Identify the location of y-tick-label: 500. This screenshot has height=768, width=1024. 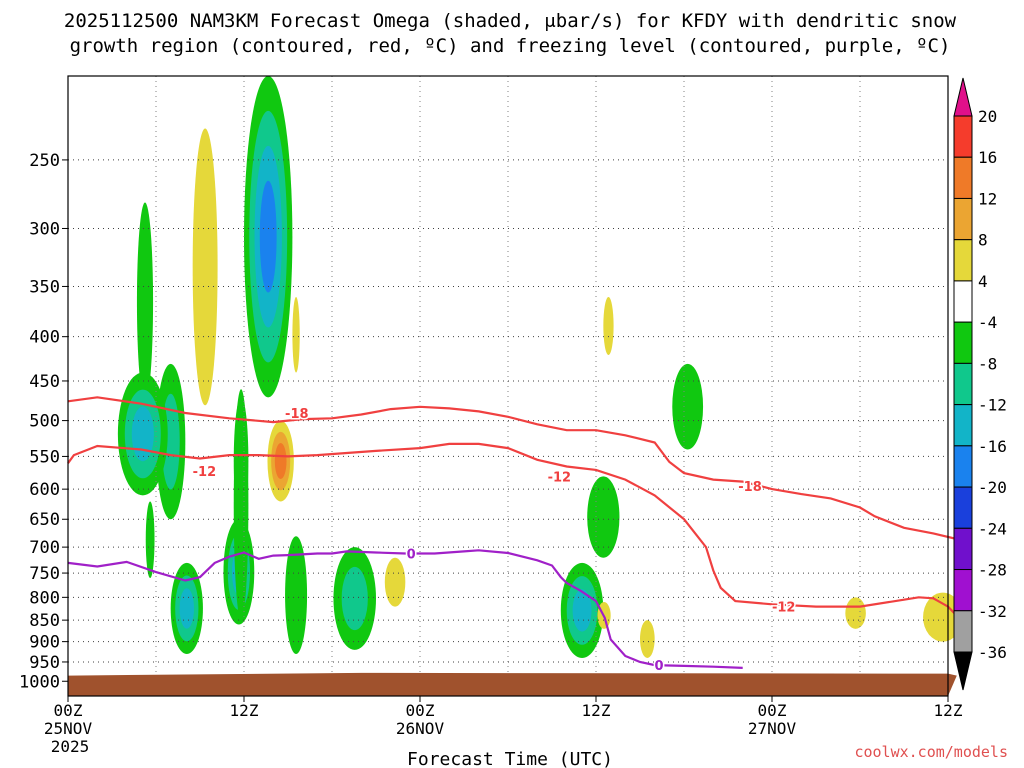
(44, 422).